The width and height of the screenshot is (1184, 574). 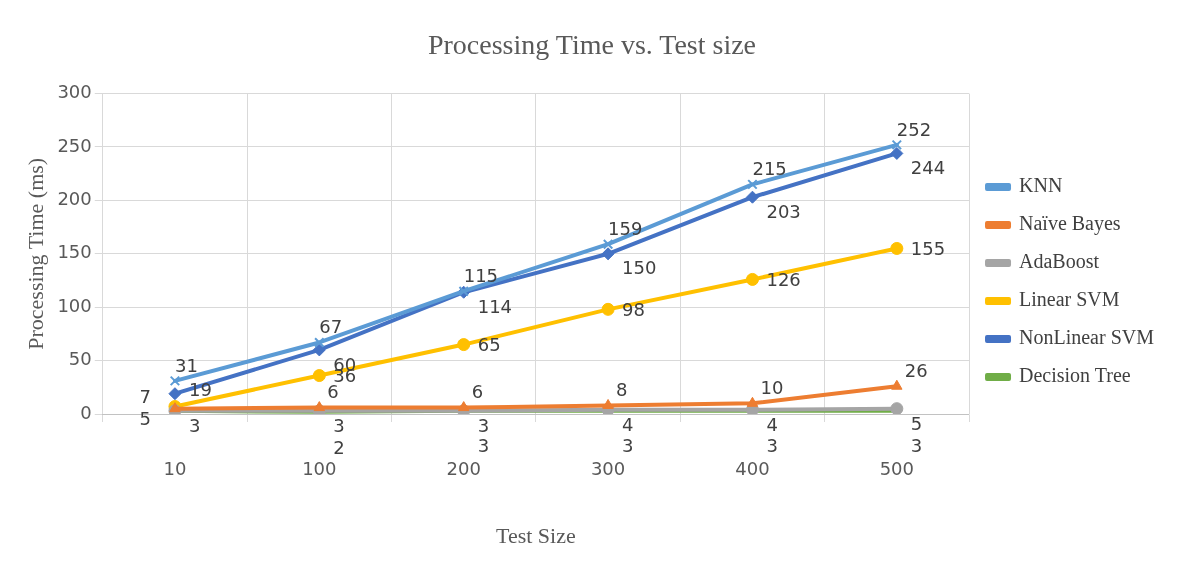 I want to click on y-tick-label: 0, so click(x=86, y=412).